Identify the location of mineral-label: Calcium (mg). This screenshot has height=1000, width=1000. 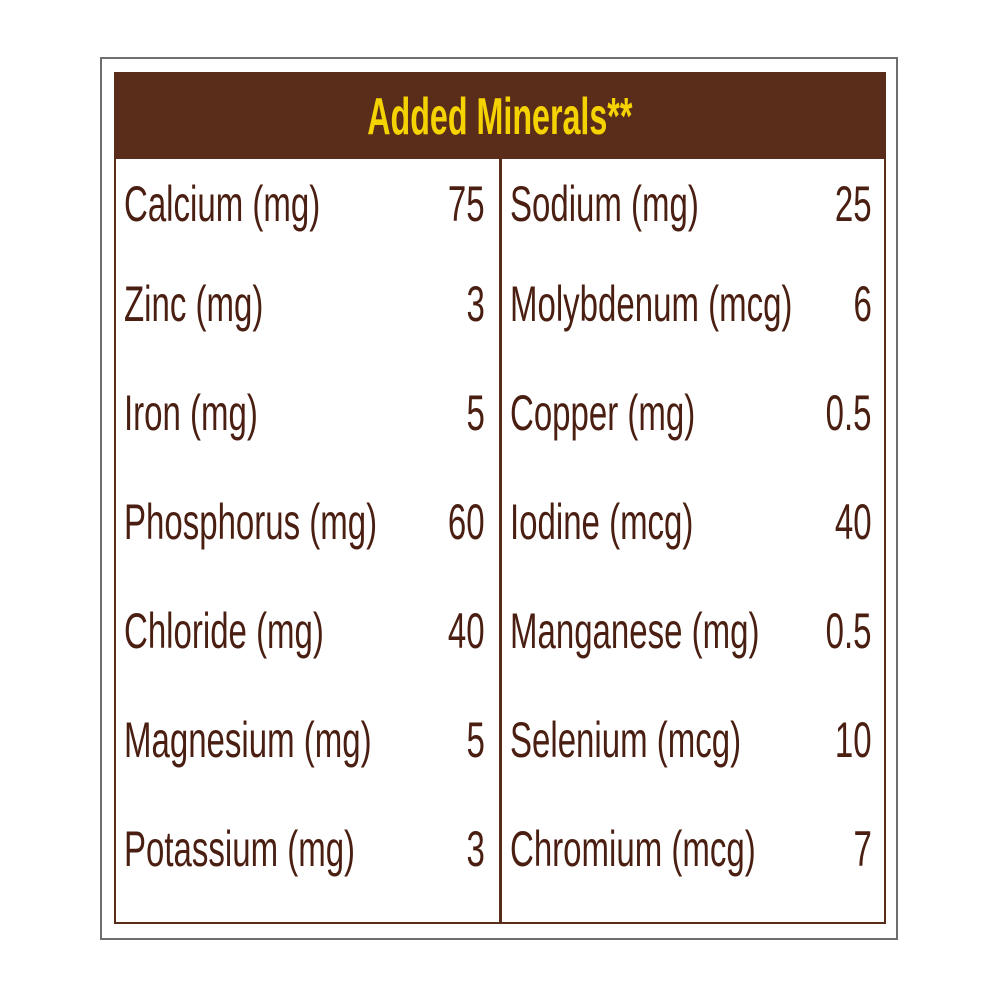
(222, 204).